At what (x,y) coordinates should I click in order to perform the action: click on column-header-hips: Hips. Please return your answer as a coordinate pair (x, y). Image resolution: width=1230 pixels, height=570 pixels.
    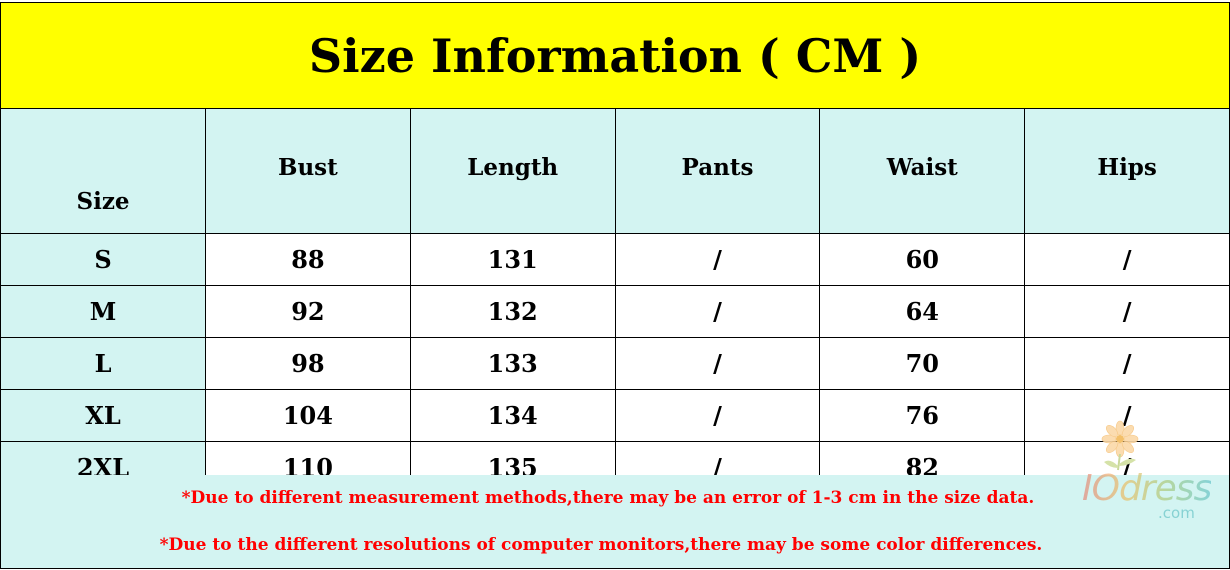
    Looking at the image, I should click on (1127, 171).